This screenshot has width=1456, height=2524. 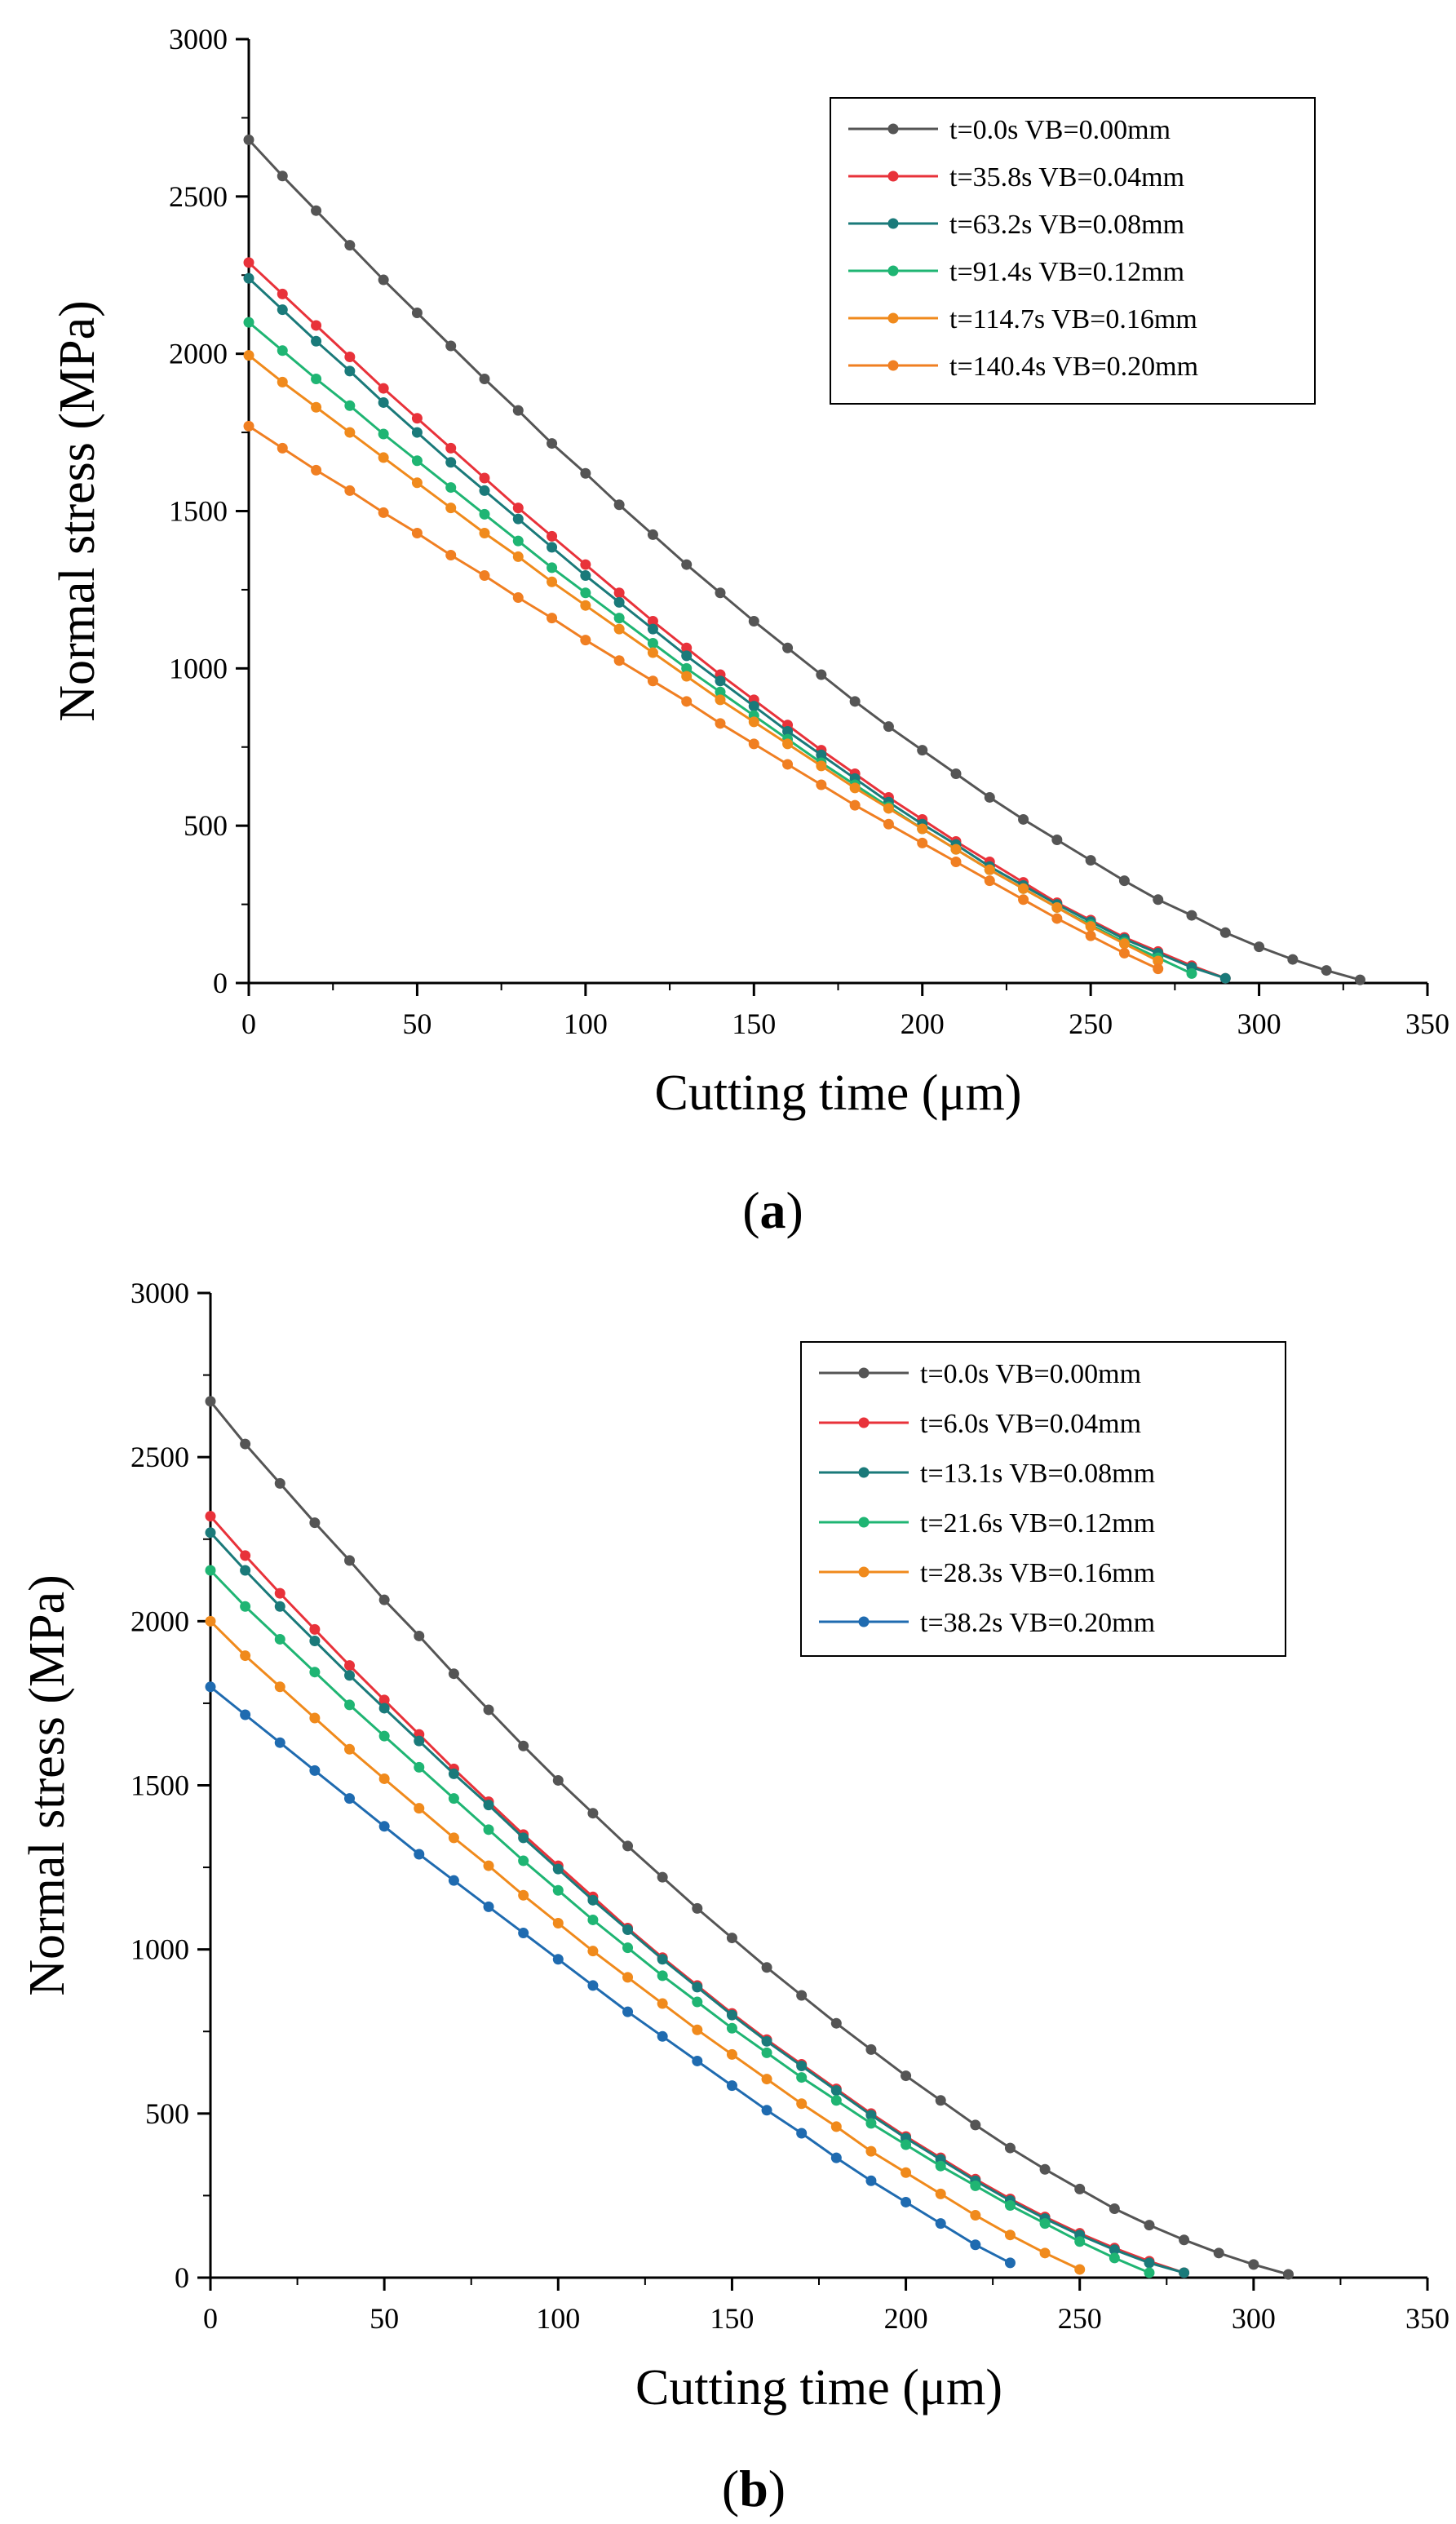 What do you see at coordinates (1037, 1573) in the screenshot?
I see `legend-entry-b: t=28.3s VB=0.16mm` at bounding box center [1037, 1573].